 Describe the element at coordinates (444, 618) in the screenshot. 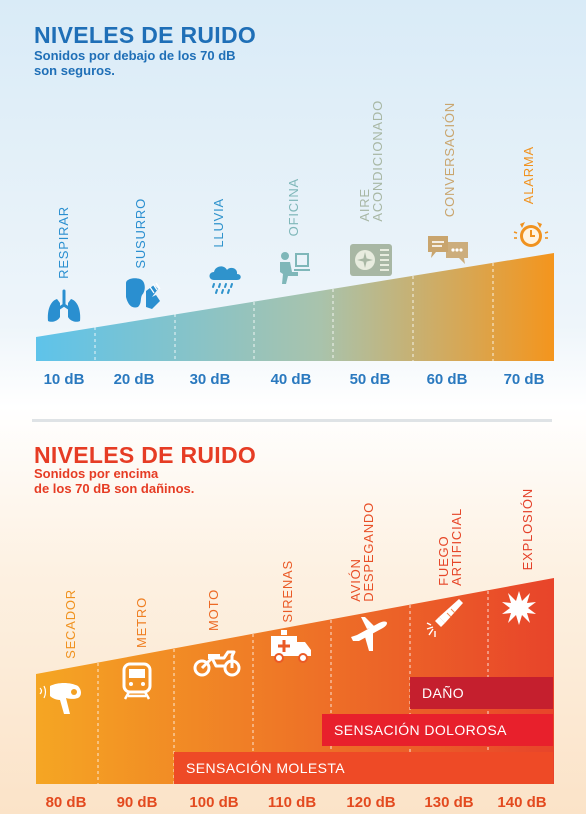

I see `firework-rocket-icon` at that location.